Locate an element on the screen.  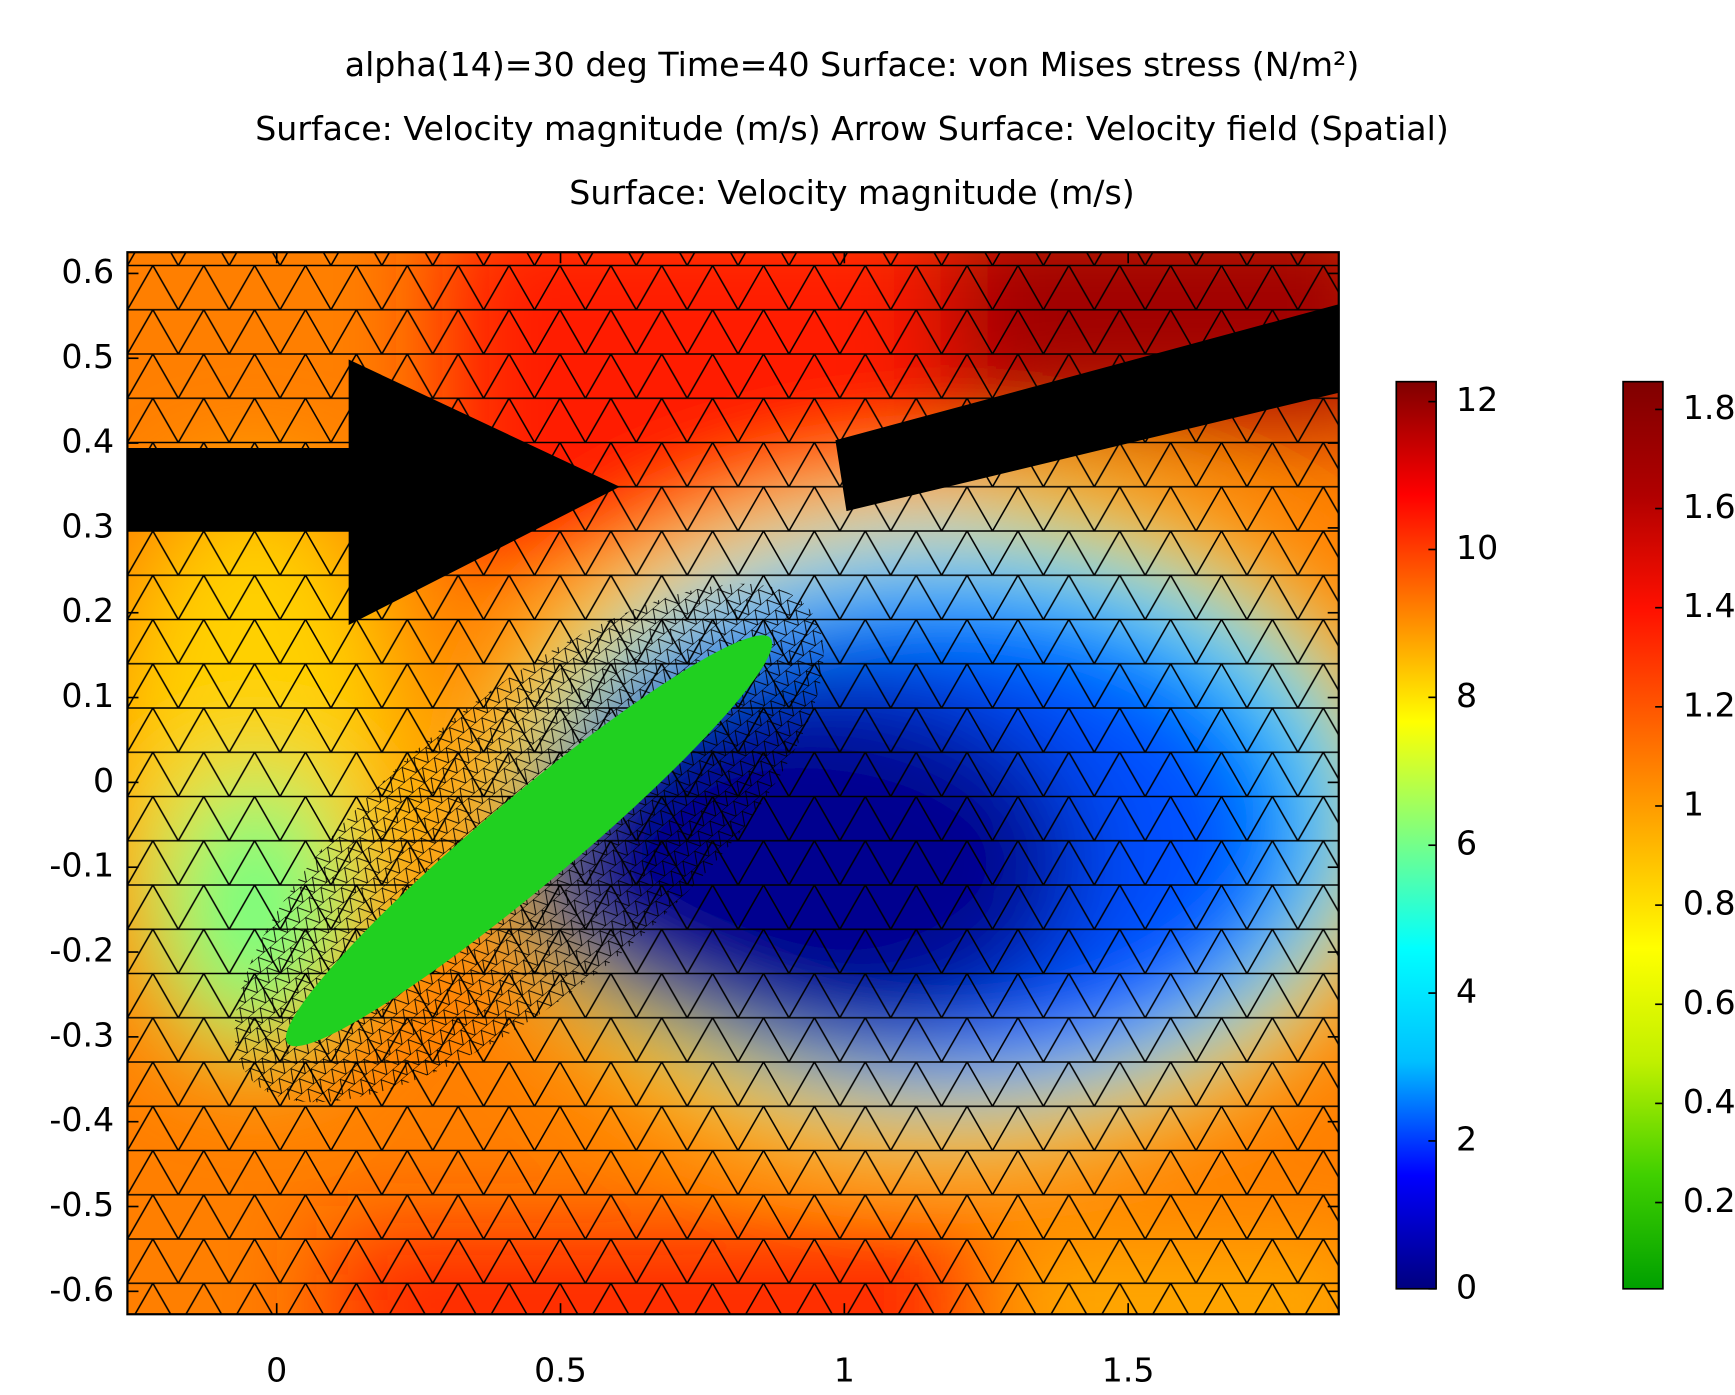
colorbar-tick-label: 1.8 is located at coordinates (1709, 407).